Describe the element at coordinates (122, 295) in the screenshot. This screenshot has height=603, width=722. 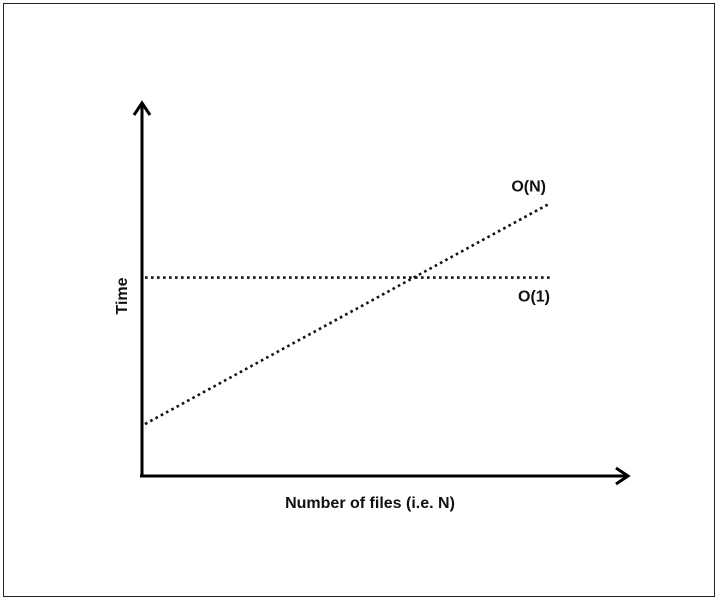
I see `y-axis-label: Time` at that location.